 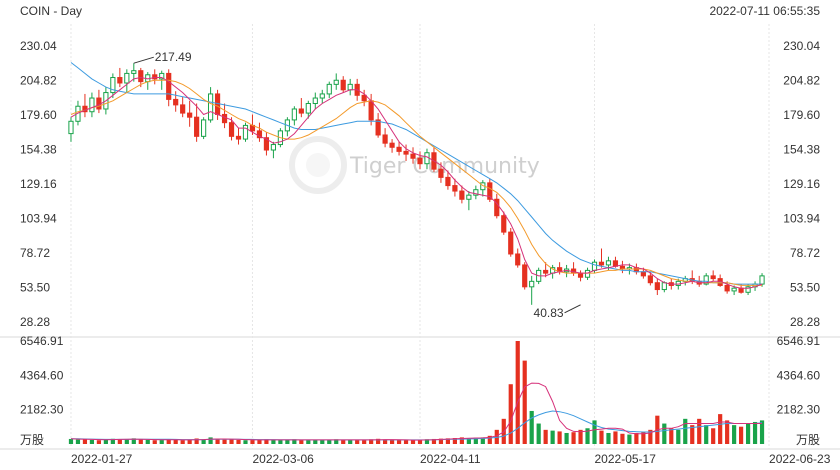 I want to click on price-tick-left: 78.72, so click(x=35, y=253).